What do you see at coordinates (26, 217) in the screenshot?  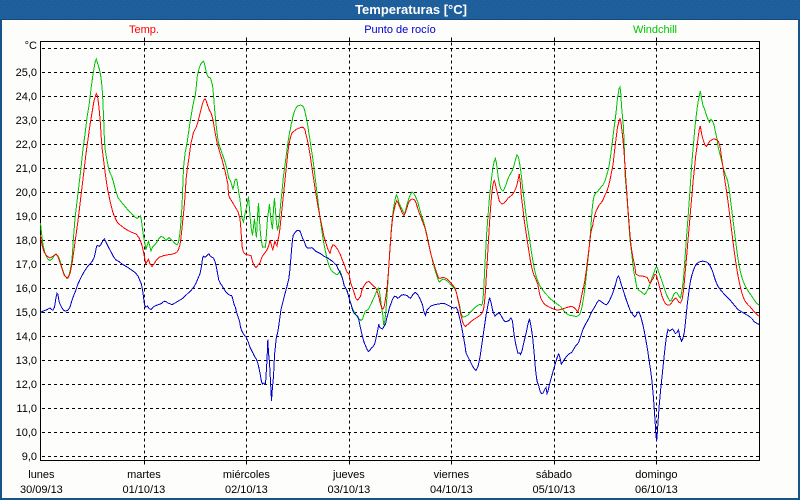 I see `svg-text: 19,0` at bounding box center [26, 217].